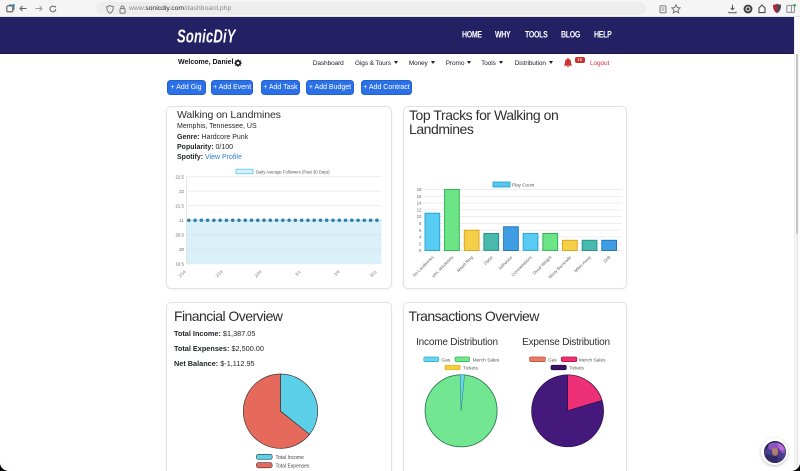  What do you see at coordinates (293, 172) in the screenshot?
I see `svg-text:Daily Average Followers (Past: Daily Average Followers (Past 30 Days)` at bounding box center [293, 172].